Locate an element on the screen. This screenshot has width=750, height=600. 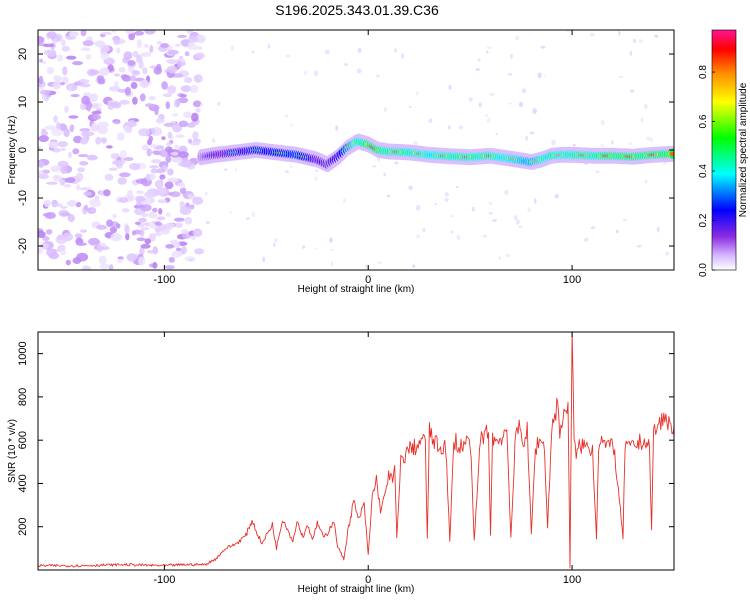
spectrogram-x-axis-label: Height of straight line (km) is located at coordinates (356, 289).